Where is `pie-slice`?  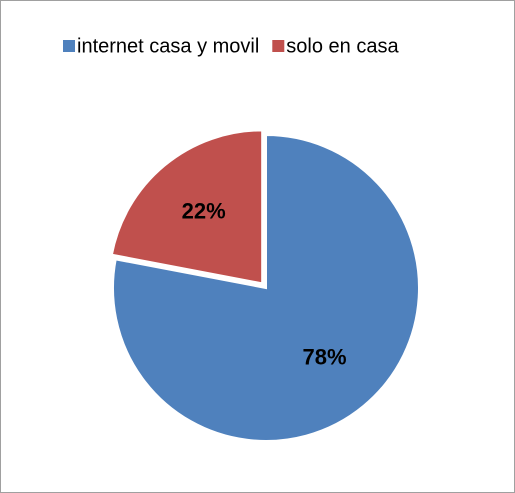 pie-slice is located at coordinates (187, 207).